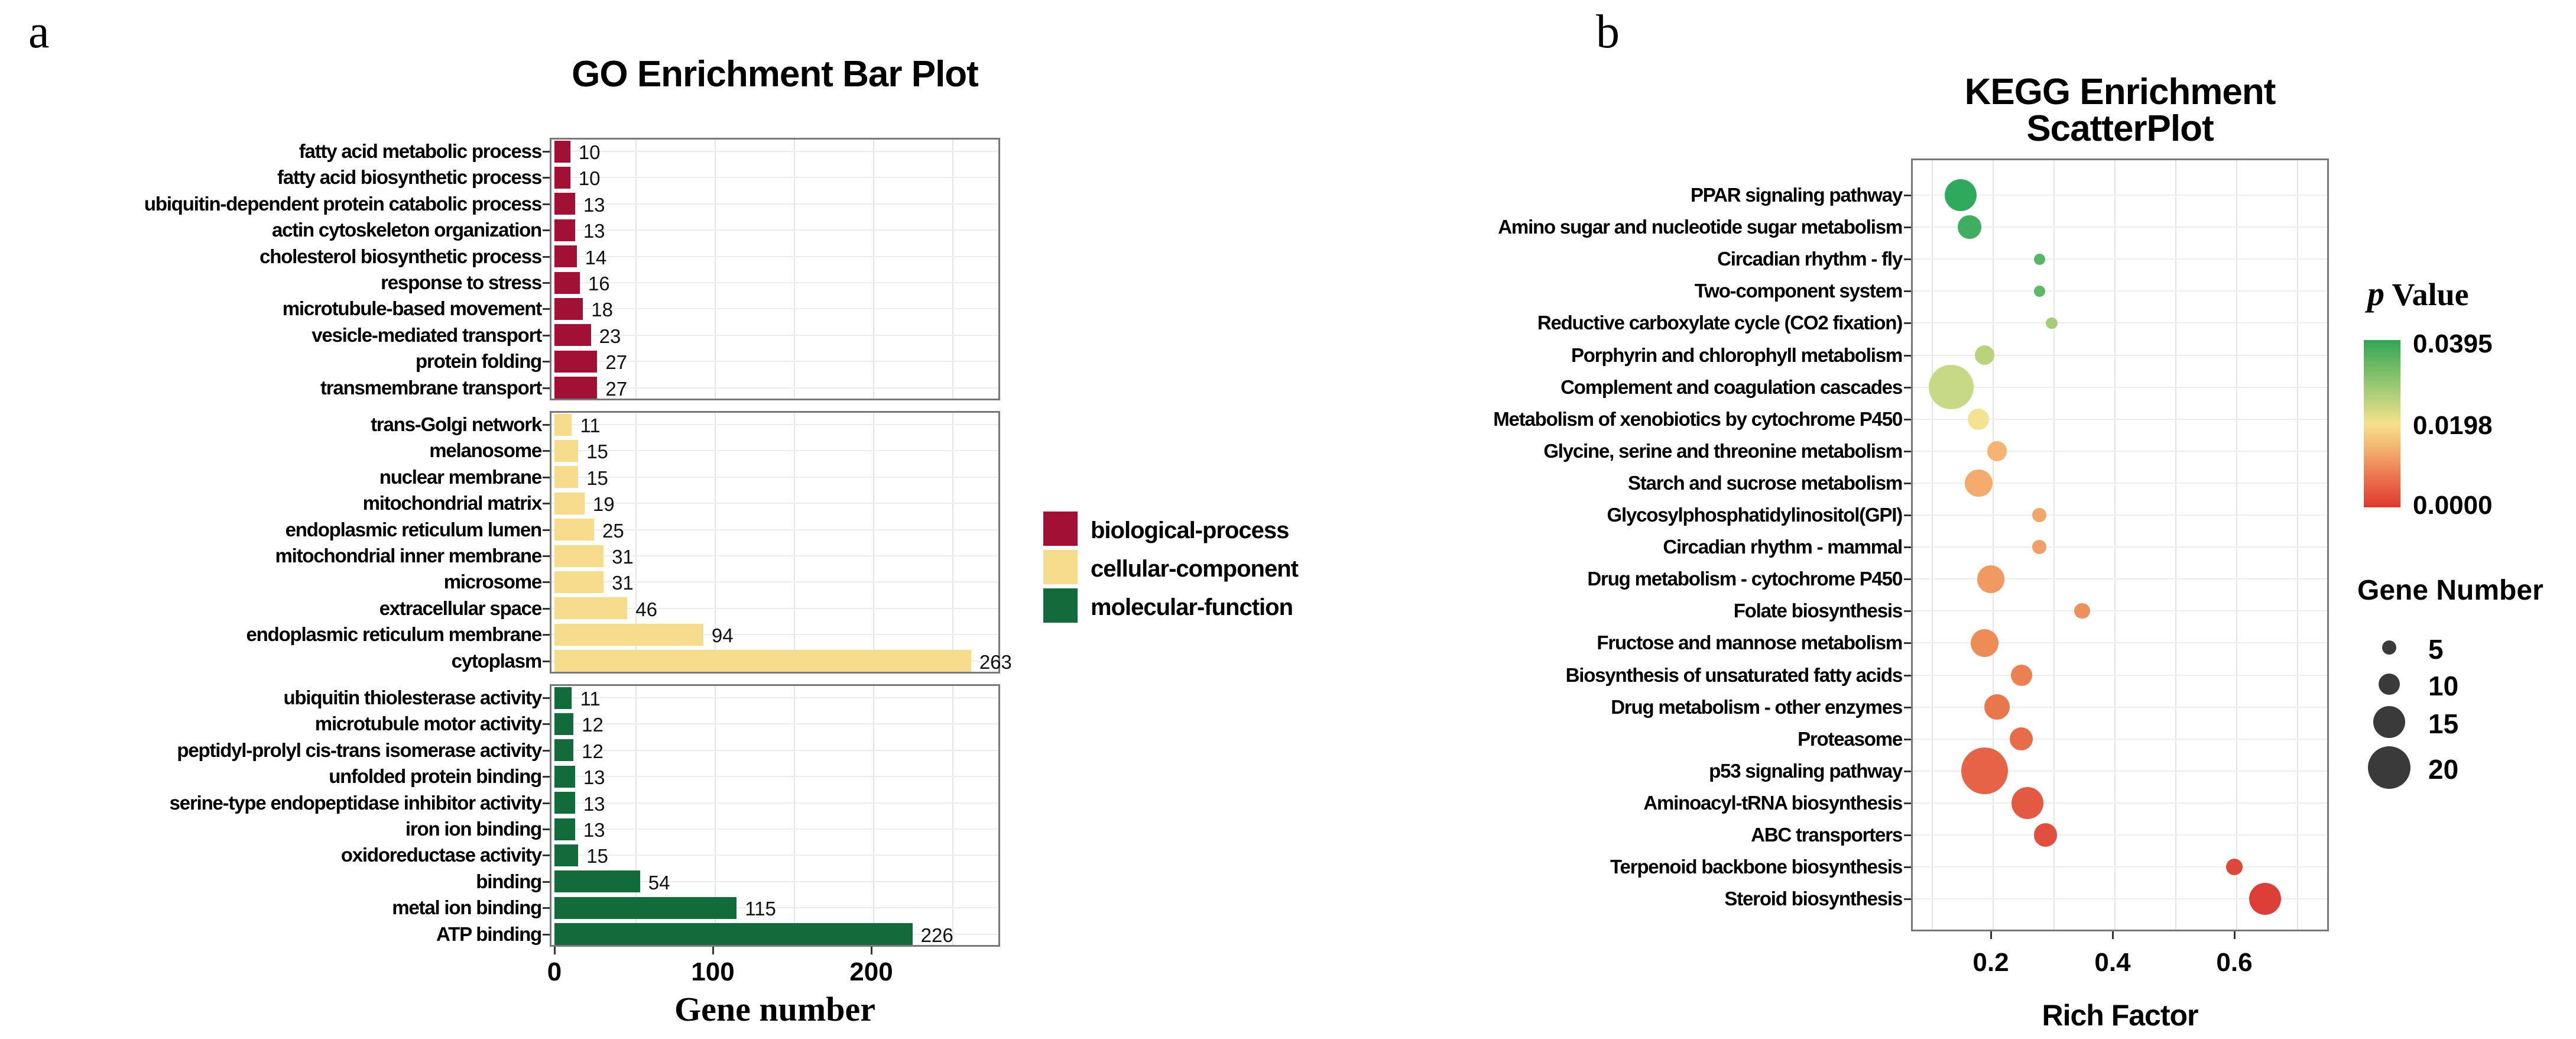 Image resolution: width=2576 pixels, height=1039 pixels. I want to click on kegg-pathway-label: Fructose and mannose metabolism, so click(1750, 643).